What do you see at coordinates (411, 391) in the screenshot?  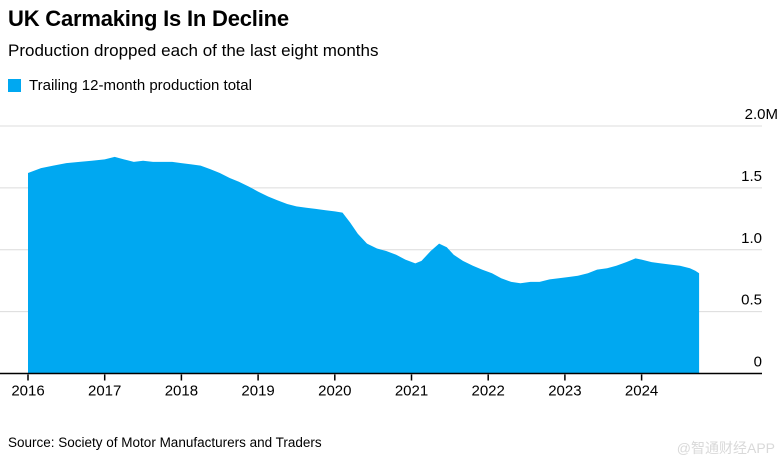 I see `x-tick-label: 2021` at bounding box center [411, 391].